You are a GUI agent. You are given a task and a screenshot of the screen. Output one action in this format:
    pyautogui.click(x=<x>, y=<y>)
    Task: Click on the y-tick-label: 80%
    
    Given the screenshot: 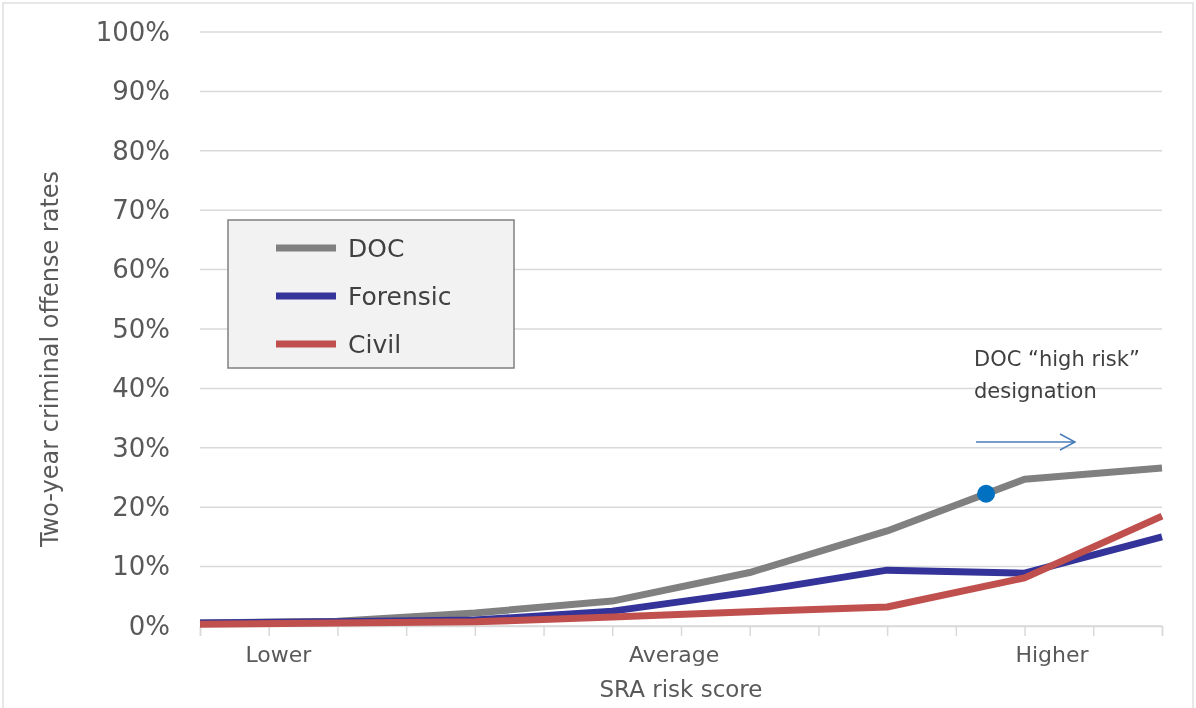 What is the action you would take?
    pyautogui.click(x=141, y=150)
    